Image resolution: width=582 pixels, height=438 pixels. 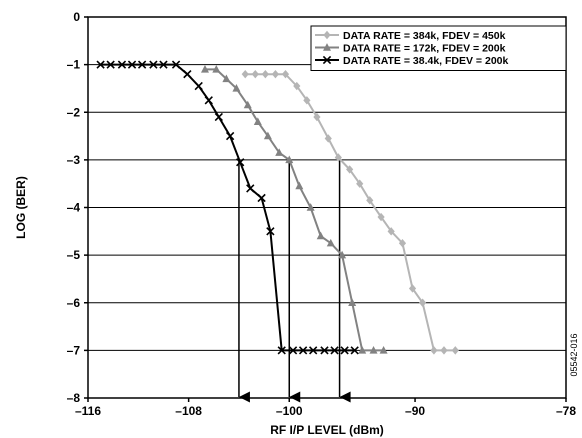 What do you see at coordinates (574, 354) in the screenshot?
I see `figure-id: 05542-016` at bounding box center [574, 354].